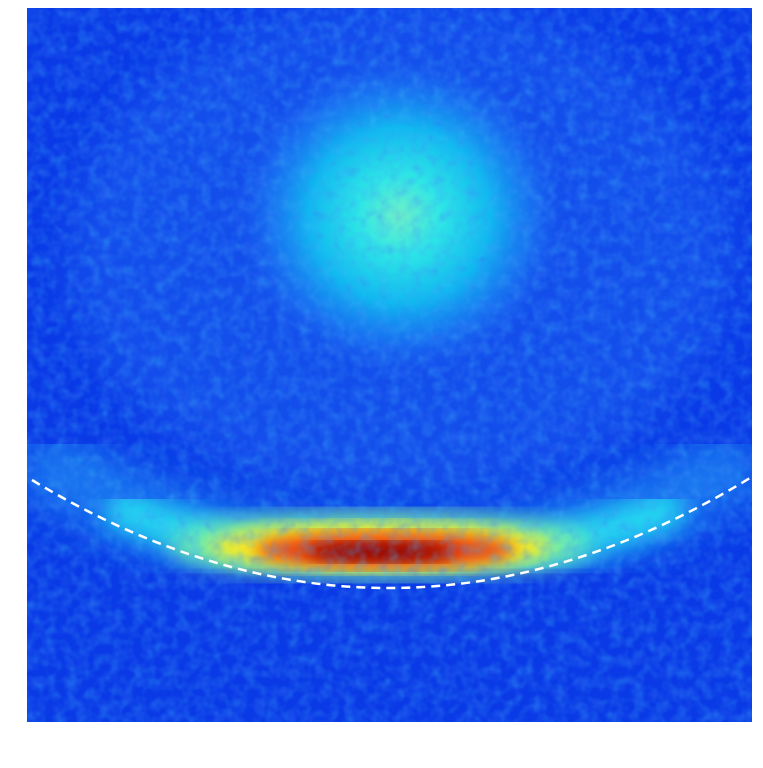 This screenshot has width=763, height=768. I want to click on dashed-arc, so click(391, 533).